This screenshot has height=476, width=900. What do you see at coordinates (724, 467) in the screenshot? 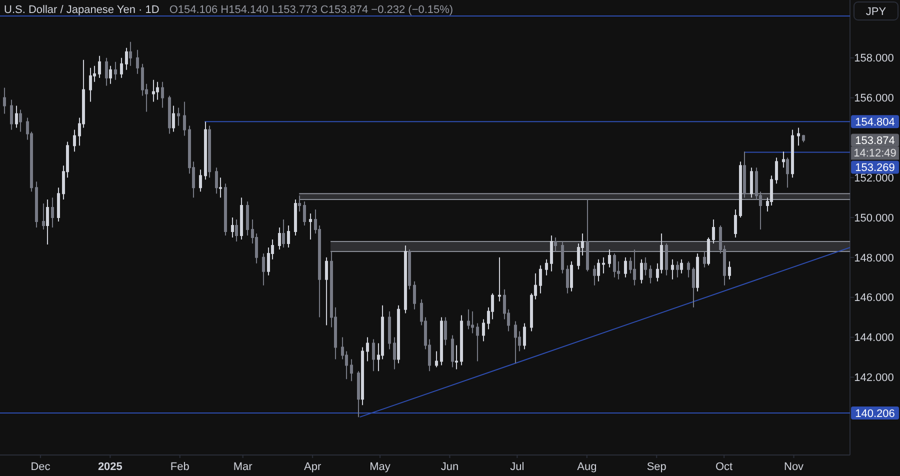
I see `x-tick-label: Oct` at bounding box center [724, 467].